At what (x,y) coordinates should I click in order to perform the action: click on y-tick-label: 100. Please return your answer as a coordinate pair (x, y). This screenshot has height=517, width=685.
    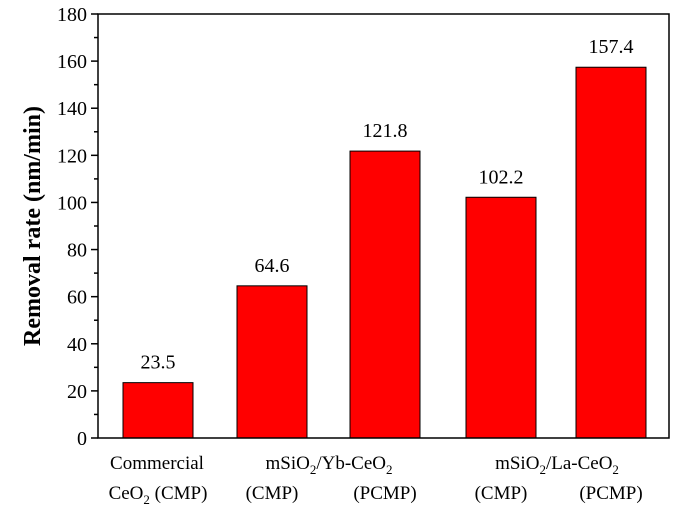
    Looking at the image, I should click on (72, 203).